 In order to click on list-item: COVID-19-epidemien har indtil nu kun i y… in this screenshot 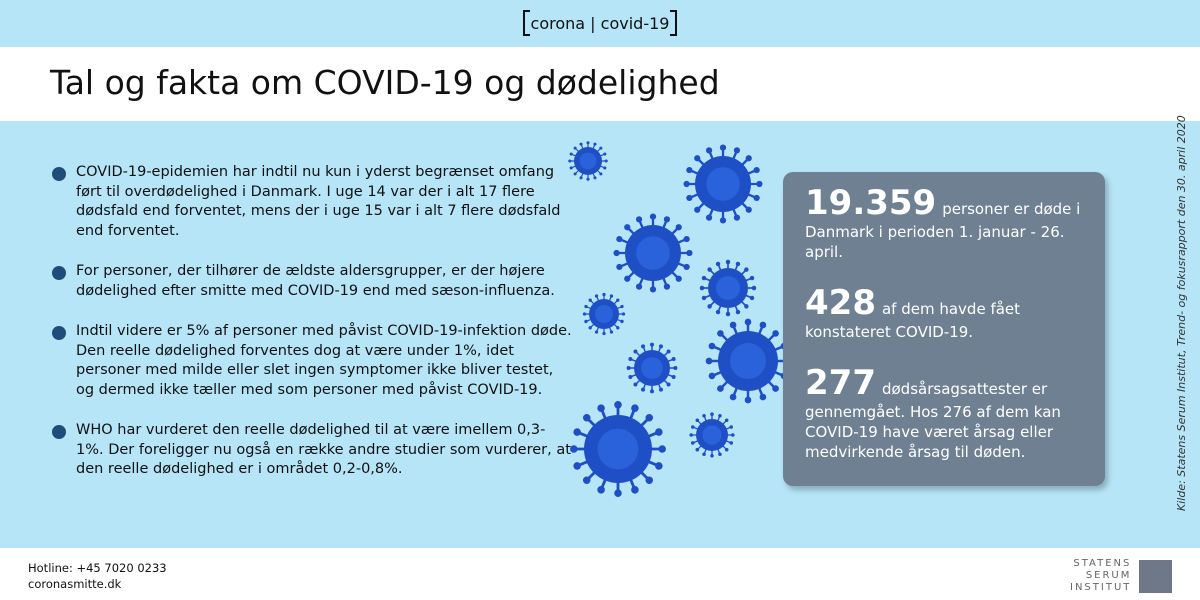, I will do `click(312, 202)`.